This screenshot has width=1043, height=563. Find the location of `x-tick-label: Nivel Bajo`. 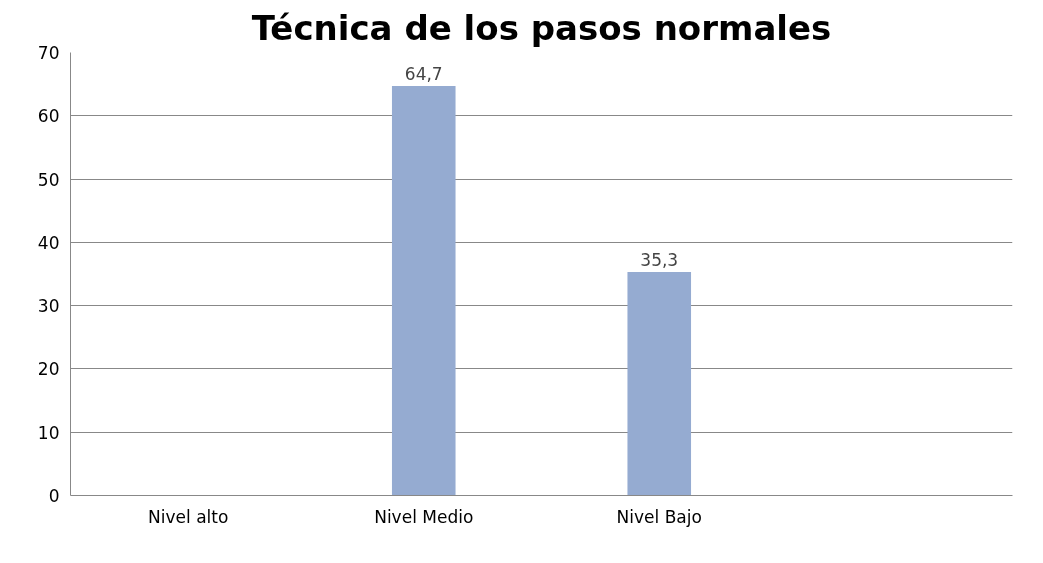

x-tick-label: Nivel Bajo is located at coordinates (659, 516).